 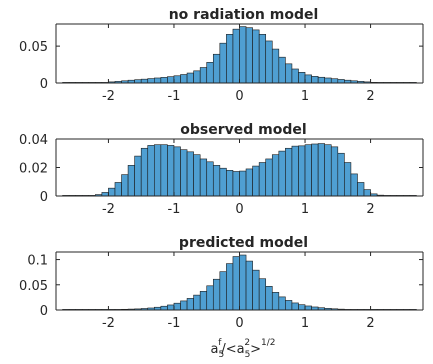 I want to click on y-tick-label: 0.1, so click(x=37, y=261).